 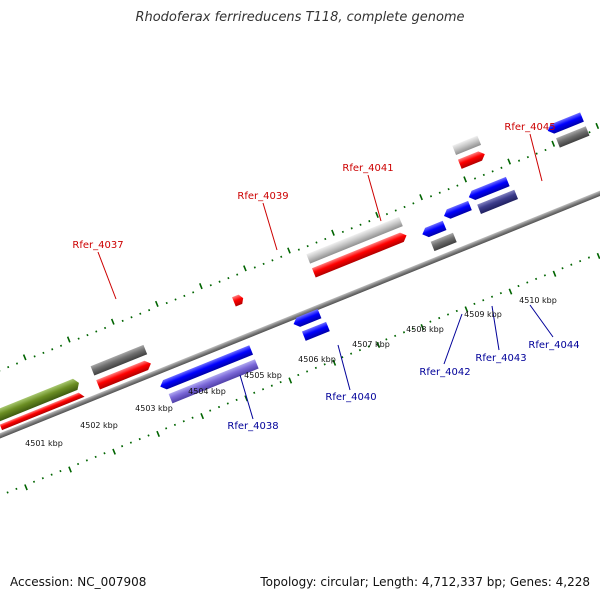 What do you see at coordinates (154, 408) in the screenshot?
I see `ruler-tick-label: 4503 kbp` at bounding box center [154, 408].